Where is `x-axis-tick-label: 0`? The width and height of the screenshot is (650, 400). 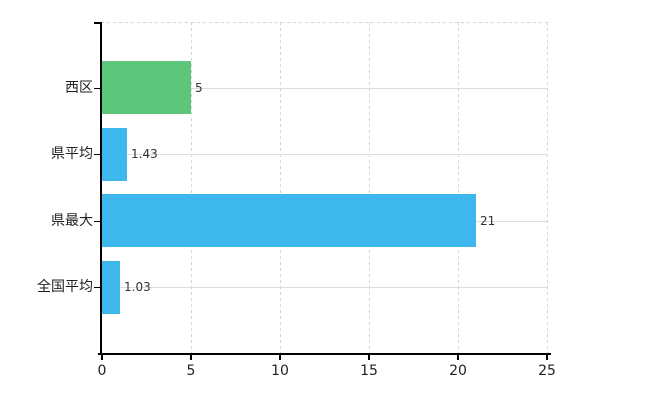
x-axis-tick-label: 0 is located at coordinates (102, 371).